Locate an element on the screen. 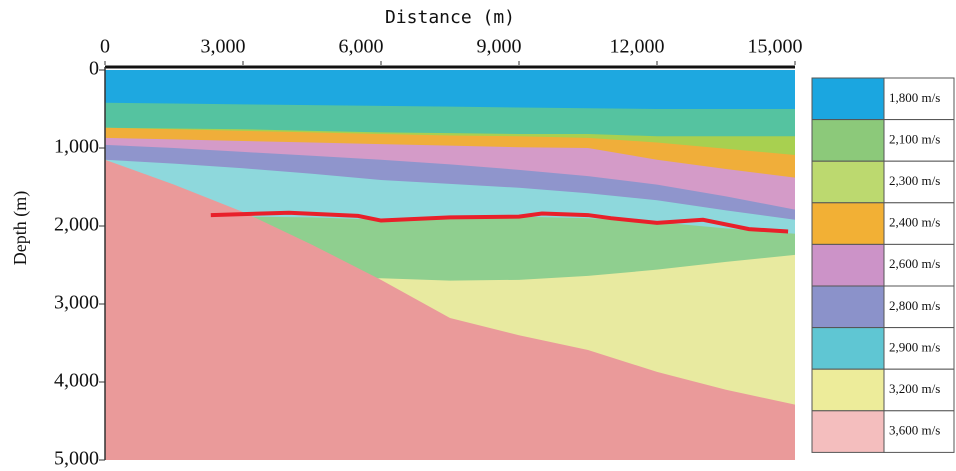 This screenshot has height=471, width=956. legend-label: 2,100 m/s is located at coordinates (914, 138).